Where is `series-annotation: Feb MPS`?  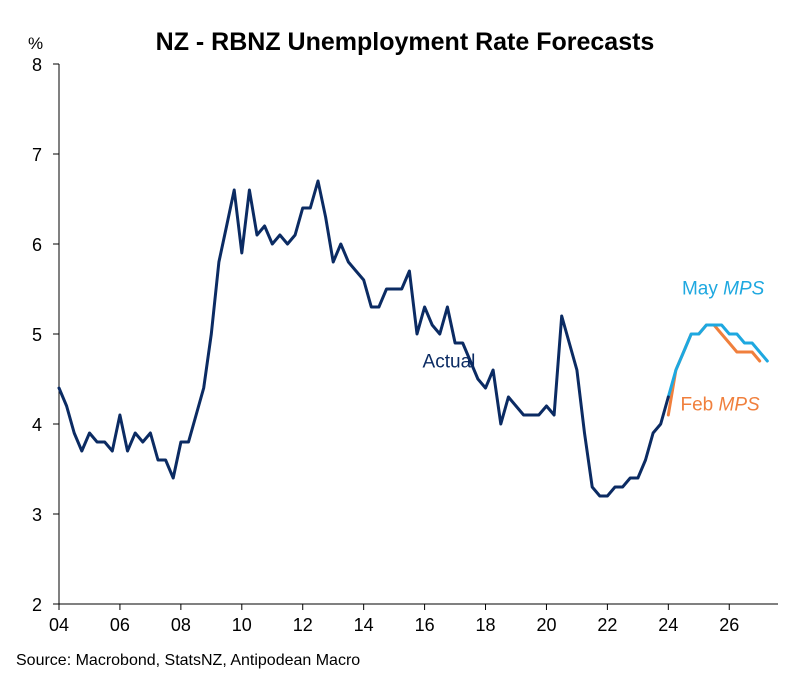 series-annotation: Feb MPS is located at coordinates (721, 405).